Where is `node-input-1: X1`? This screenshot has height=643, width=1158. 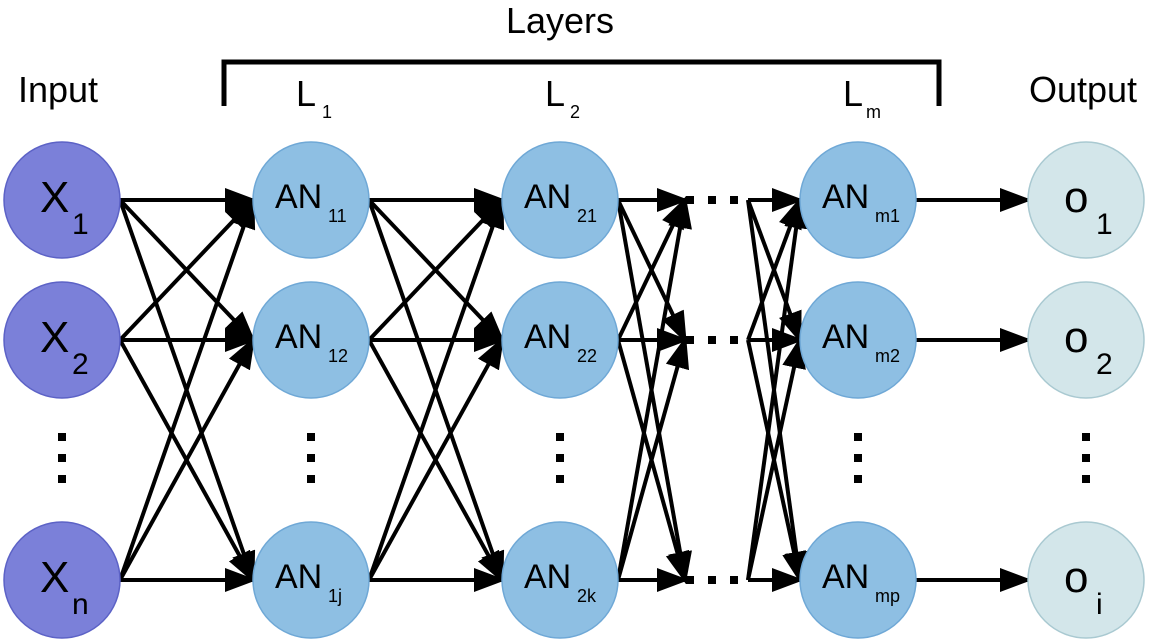
node-input-1: X1 is located at coordinates (62, 200).